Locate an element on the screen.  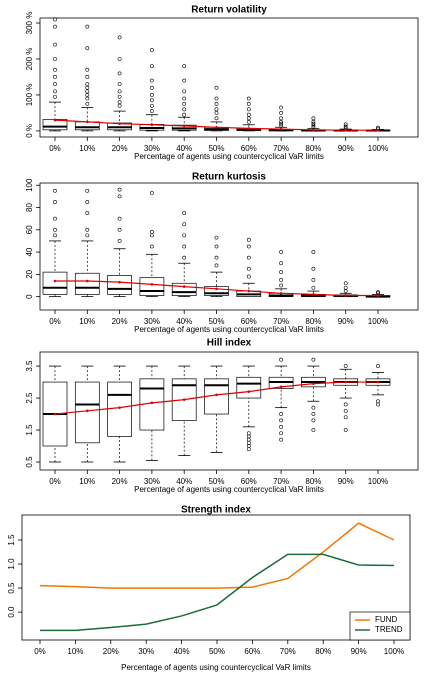
x-tick-label: 100% is located at coordinates (378, 481).